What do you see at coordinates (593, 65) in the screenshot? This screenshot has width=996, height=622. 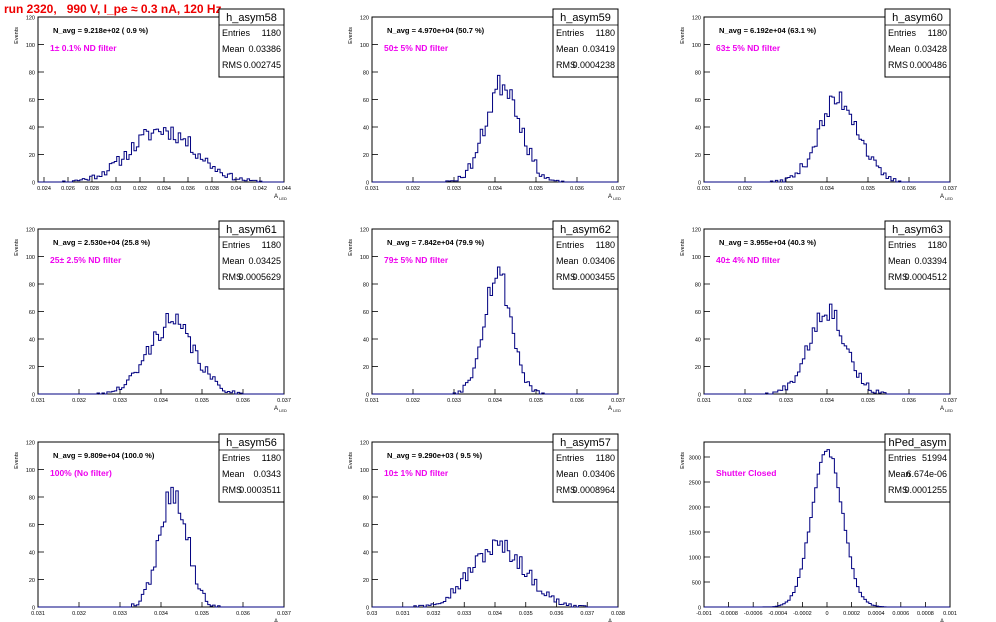 I see `stat-value: 0.0004238` at bounding box center [593, 65].